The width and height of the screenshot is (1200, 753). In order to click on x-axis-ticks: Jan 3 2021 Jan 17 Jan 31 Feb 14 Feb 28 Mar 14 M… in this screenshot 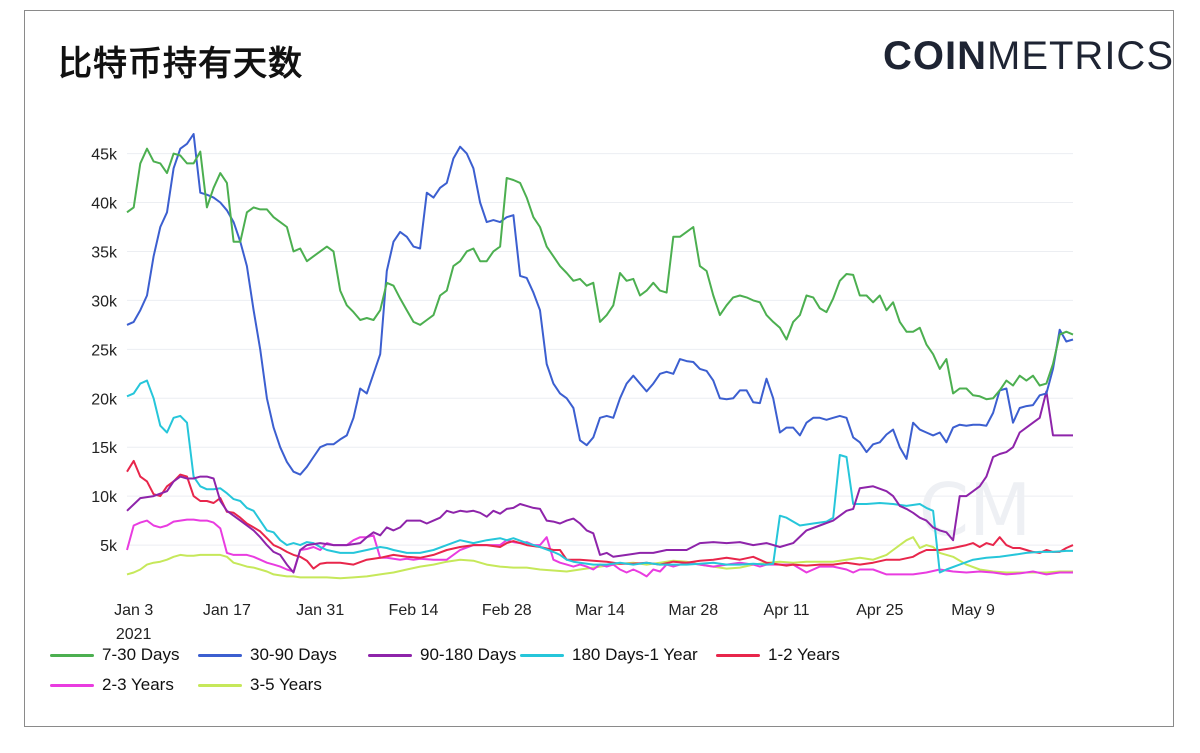, I will do `click(554, 622)`.